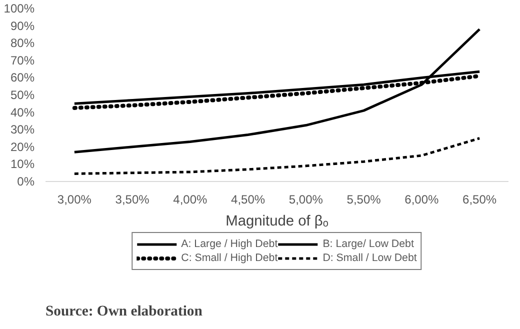  I want to click on y-tick-label: 40%, so click(22, 112).